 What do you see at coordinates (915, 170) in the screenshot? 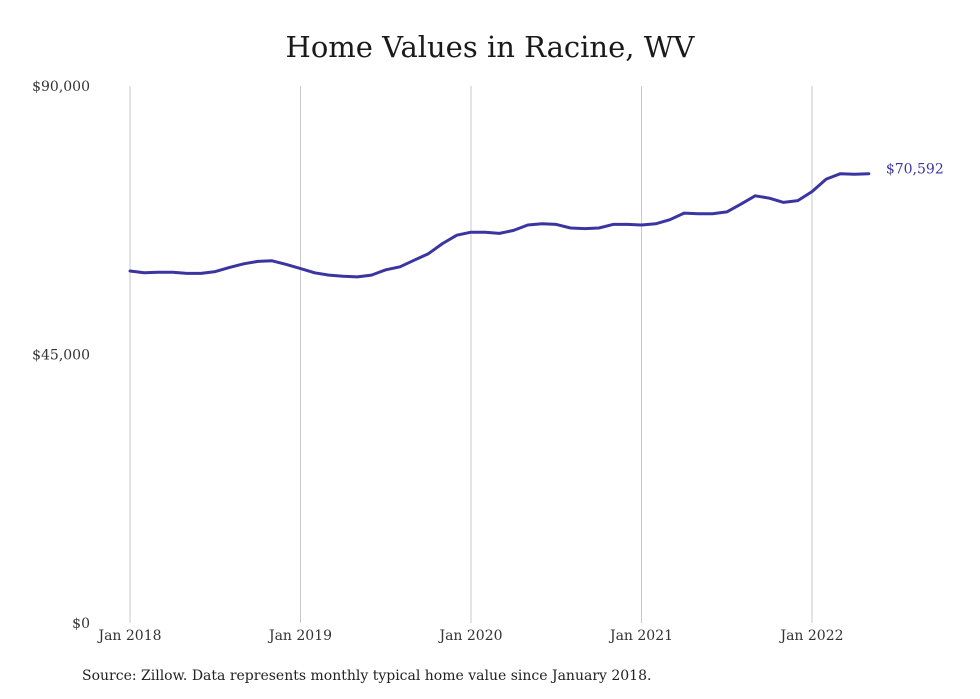
I see `end-value-label: $70,592` at bounding box center [915, 170].